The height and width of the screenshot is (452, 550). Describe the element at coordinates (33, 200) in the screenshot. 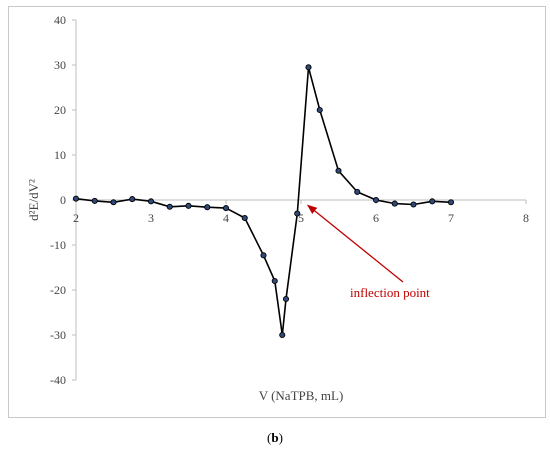

I see `y-axis-title: d²E/dV²` at that location.